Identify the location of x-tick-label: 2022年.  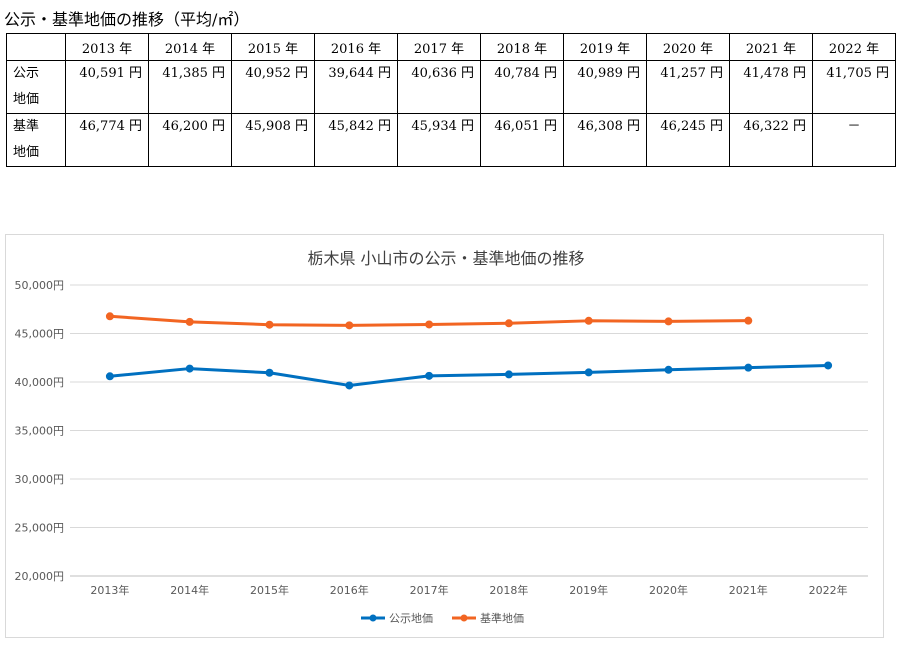
(828, 590).